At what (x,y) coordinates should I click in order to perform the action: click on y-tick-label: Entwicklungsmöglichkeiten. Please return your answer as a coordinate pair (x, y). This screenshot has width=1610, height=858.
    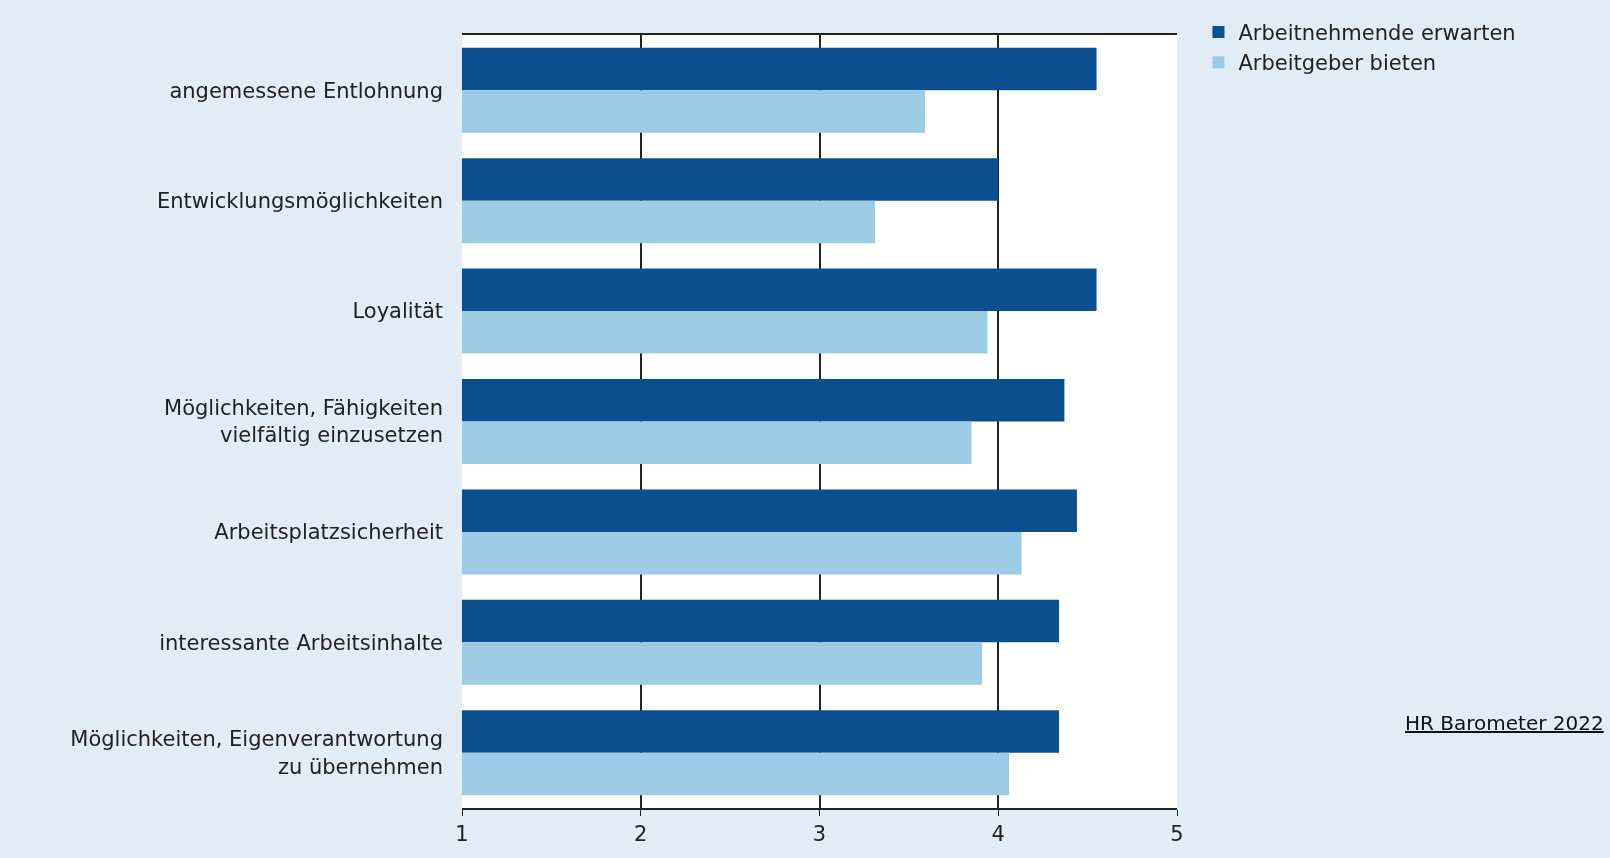
    Looking at the image, I should click on (299, 200).